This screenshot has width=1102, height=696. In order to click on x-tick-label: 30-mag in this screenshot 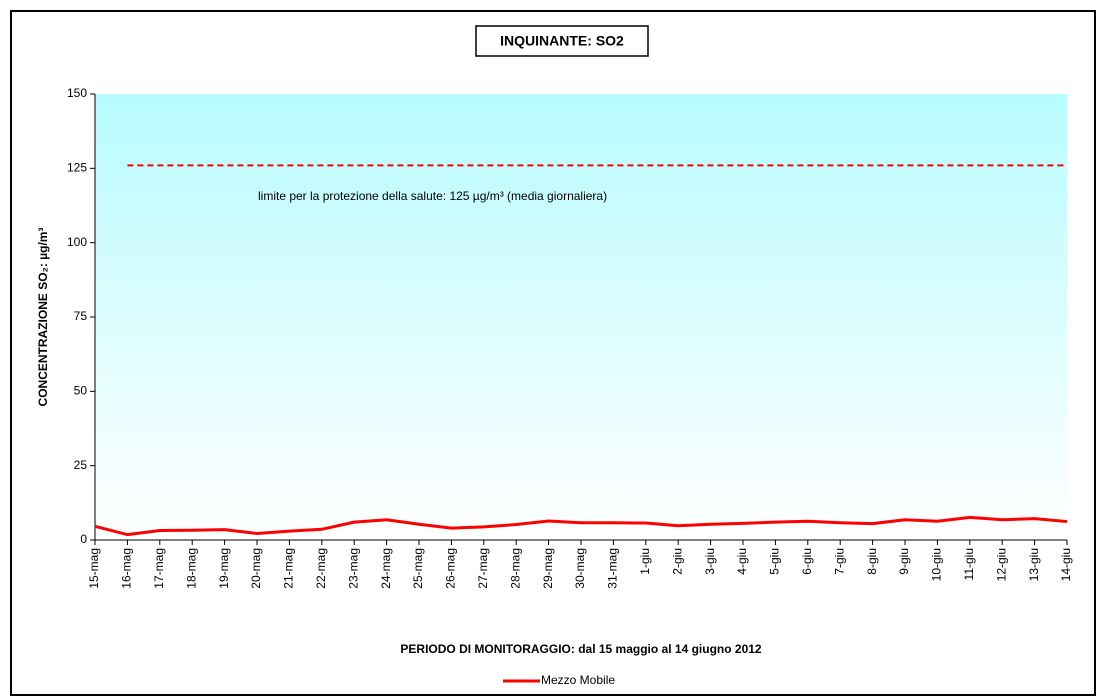, I will do `click(580, 568)`.